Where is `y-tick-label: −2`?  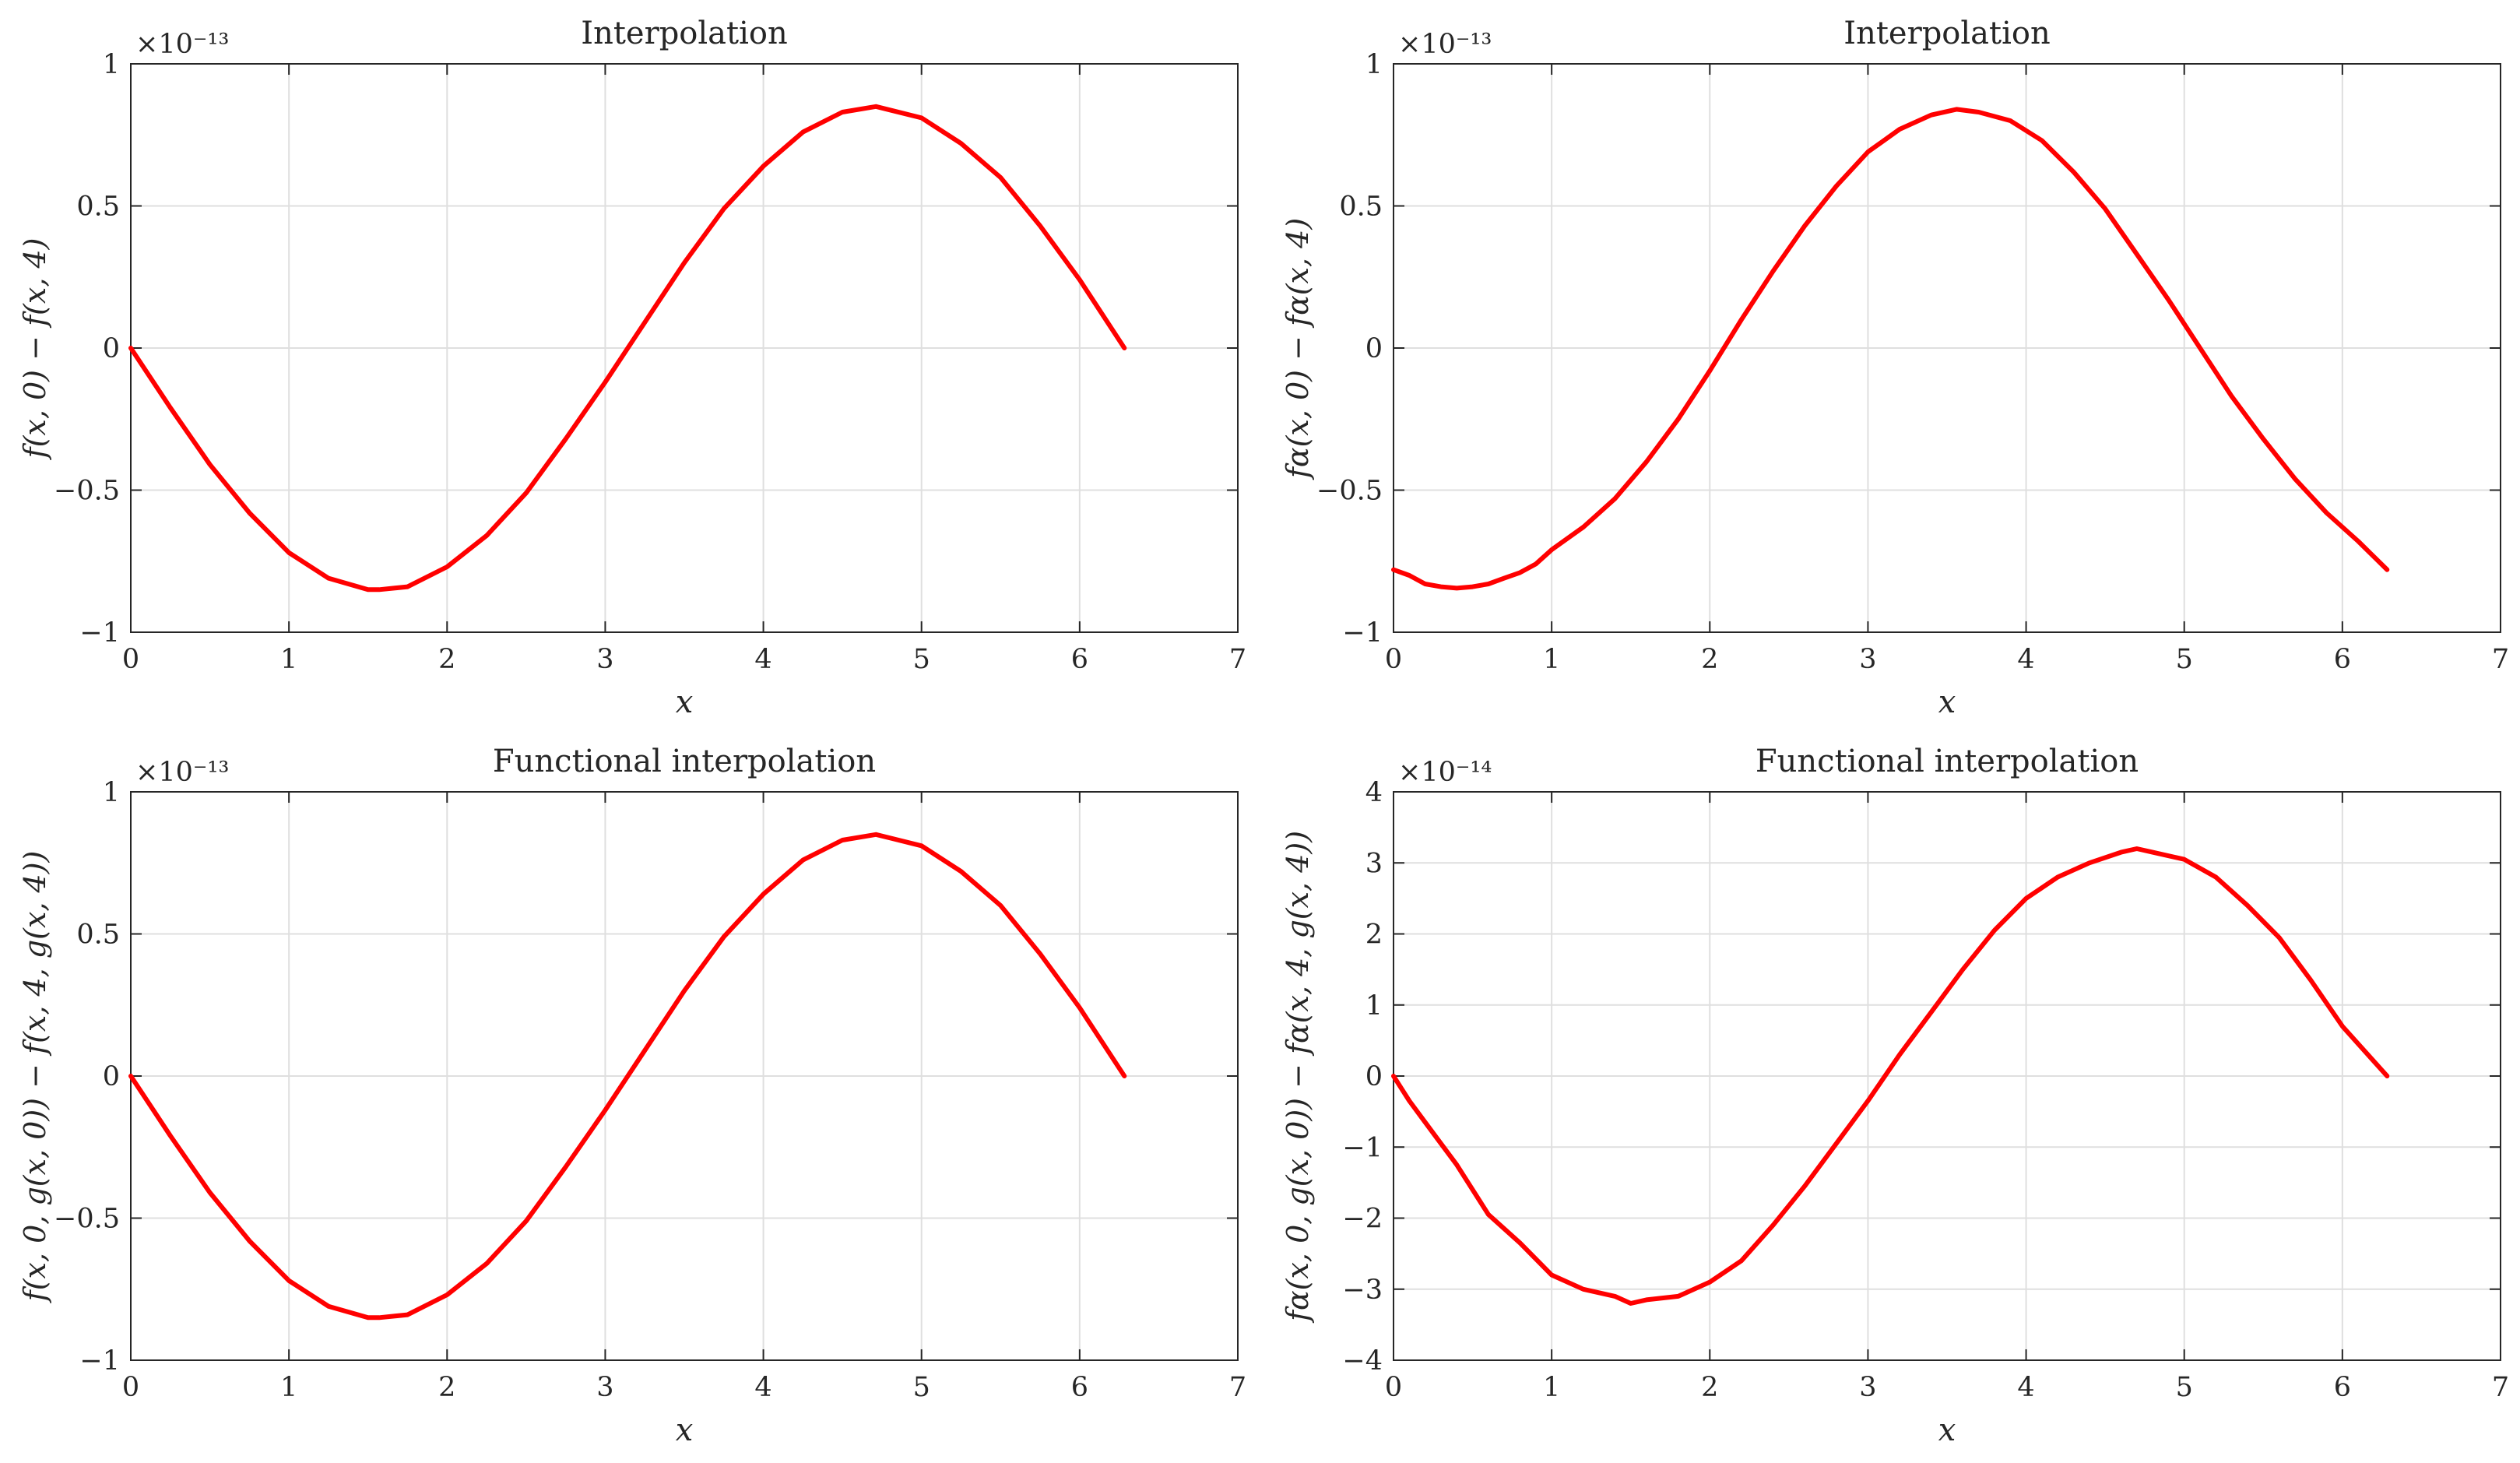 y-tick-label: −2 is located at coordinates (1363, 1219).